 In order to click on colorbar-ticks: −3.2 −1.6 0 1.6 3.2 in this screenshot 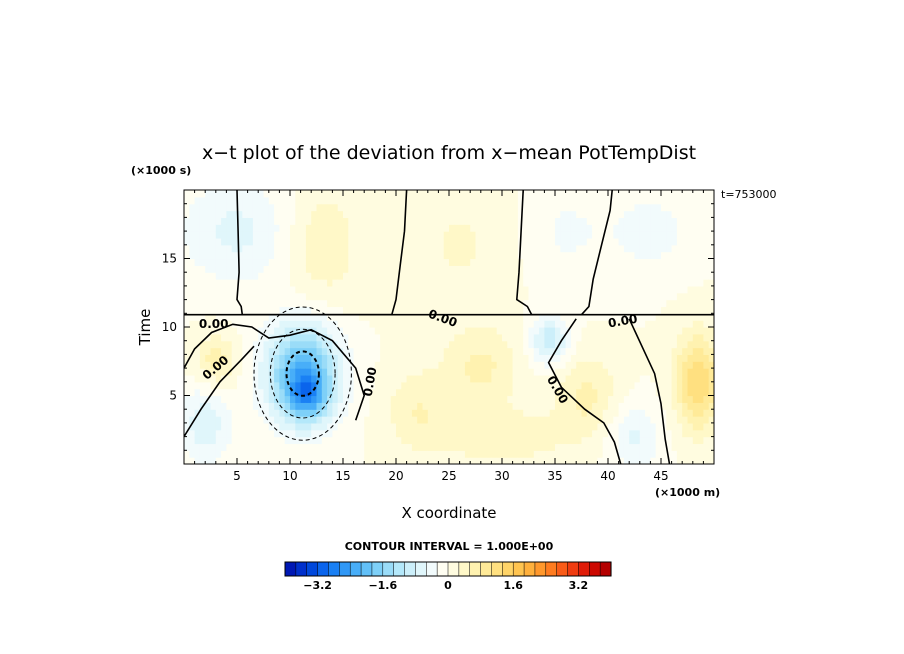, I will do `click(445, 585)`.